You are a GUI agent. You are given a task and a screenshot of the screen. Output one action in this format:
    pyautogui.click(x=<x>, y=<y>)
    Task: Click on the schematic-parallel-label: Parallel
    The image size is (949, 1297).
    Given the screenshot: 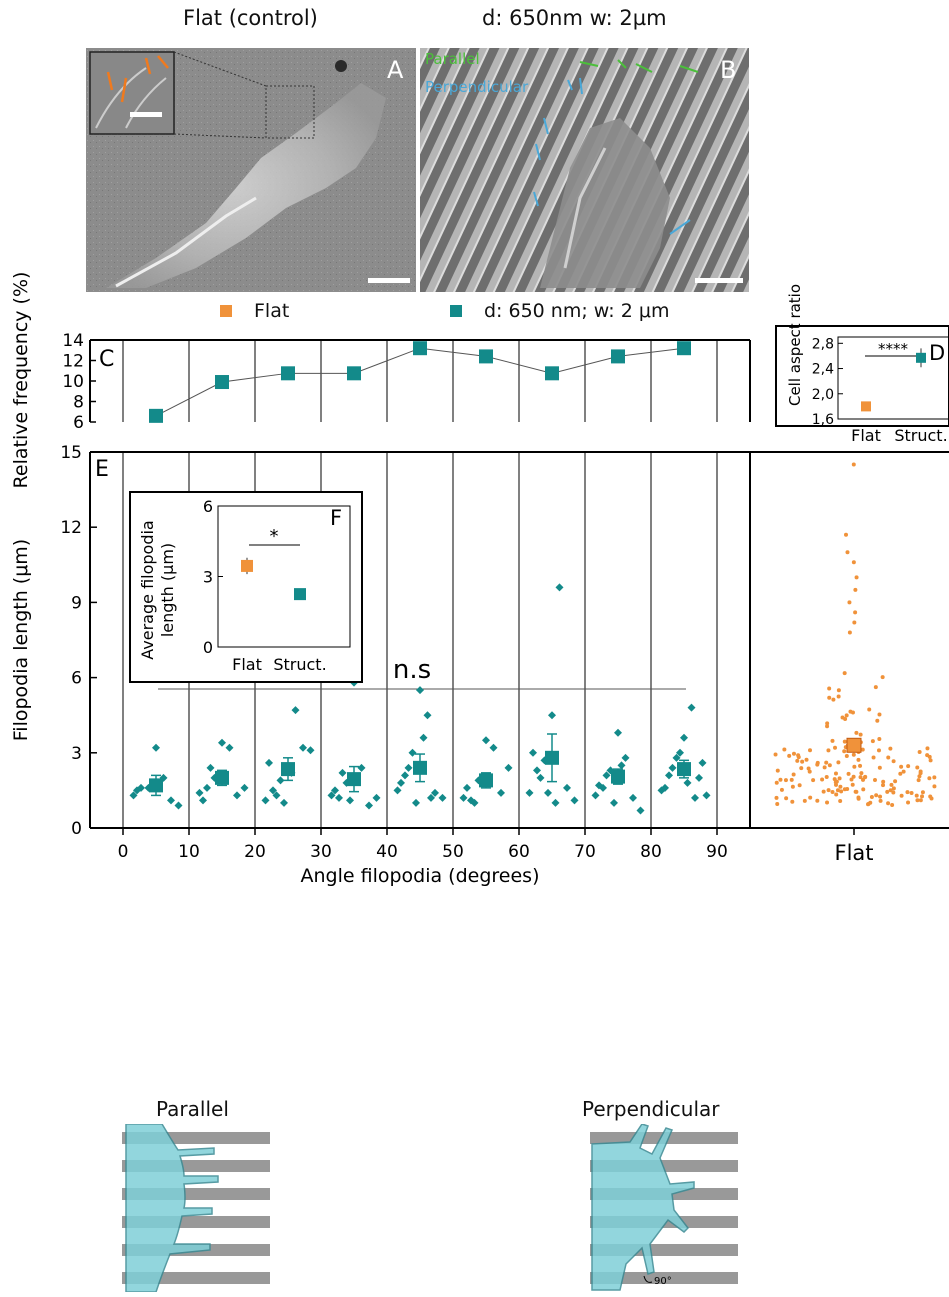 What is the action you would take?
    pyautogui.click(x=192, y=1109)
    